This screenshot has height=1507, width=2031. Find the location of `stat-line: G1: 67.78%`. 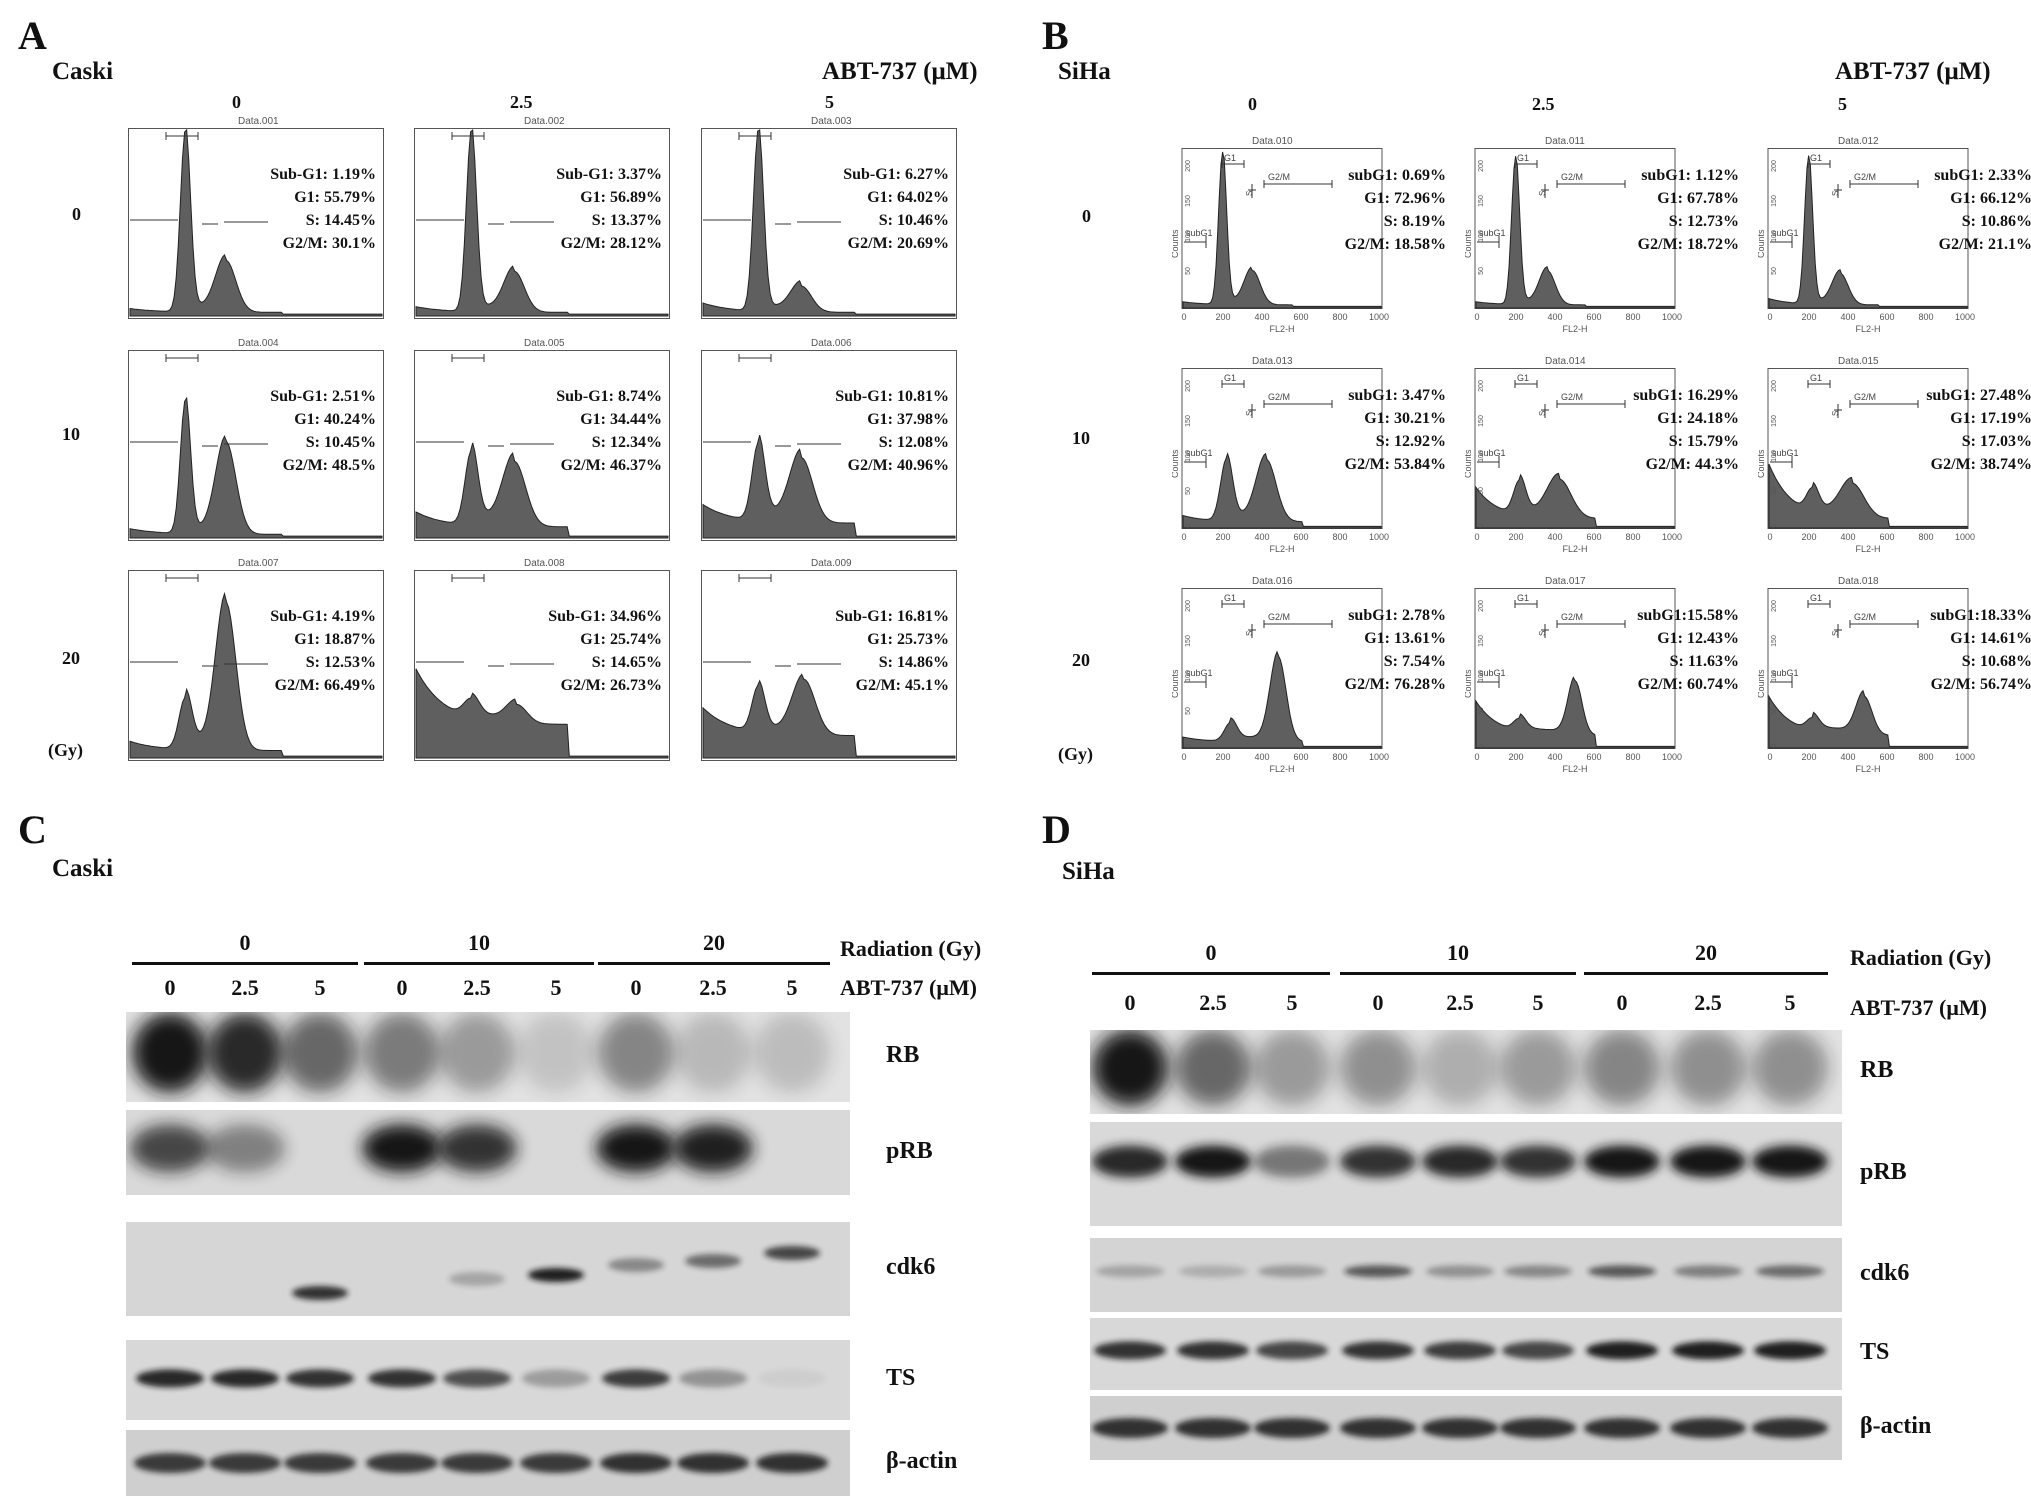

stat-line: G1: 67.78% is located at coordinates (1698, 198).